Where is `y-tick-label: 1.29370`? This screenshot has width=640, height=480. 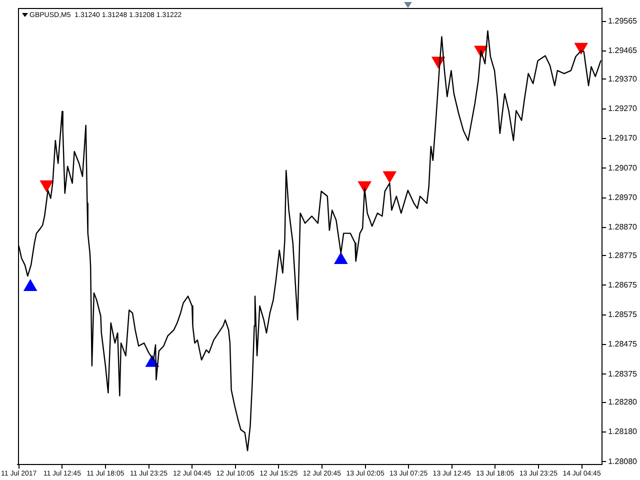
y-tick-label: 1.29370 is located at coordinates (623, 79).